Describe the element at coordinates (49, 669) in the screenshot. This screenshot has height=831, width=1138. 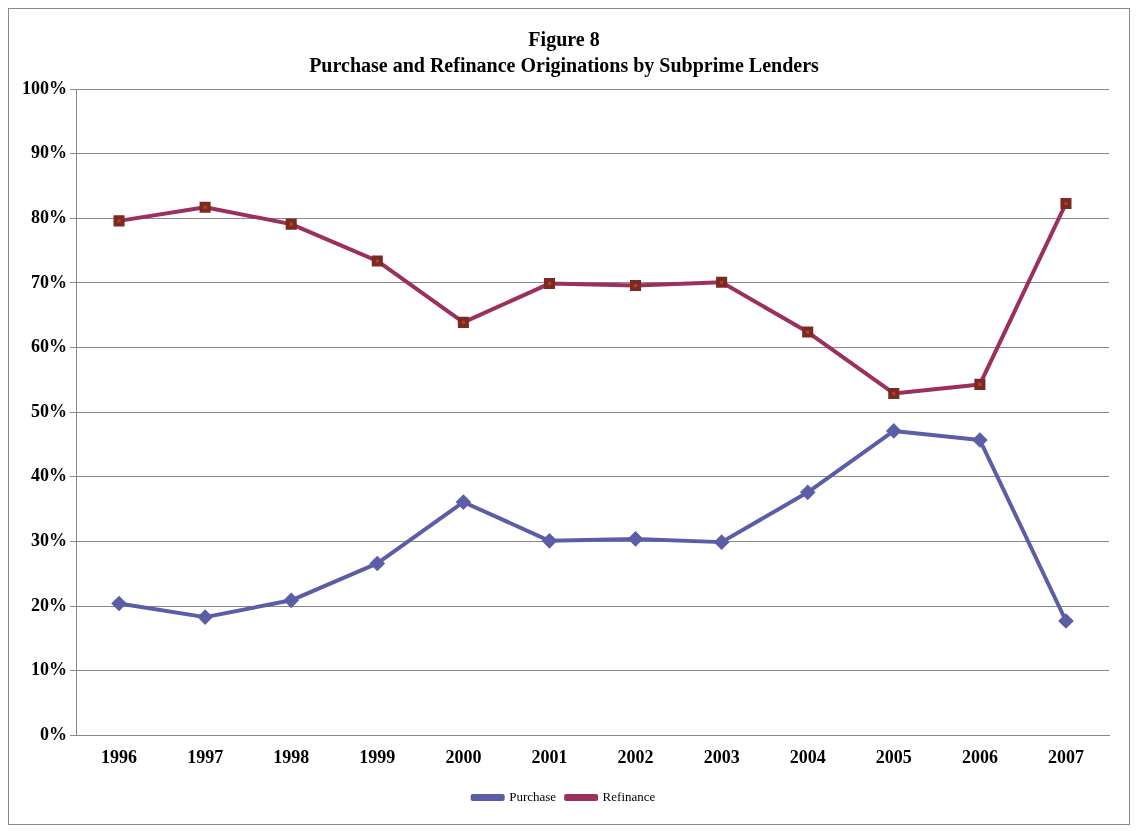
I see `y-tick-label: 10%` at that location.